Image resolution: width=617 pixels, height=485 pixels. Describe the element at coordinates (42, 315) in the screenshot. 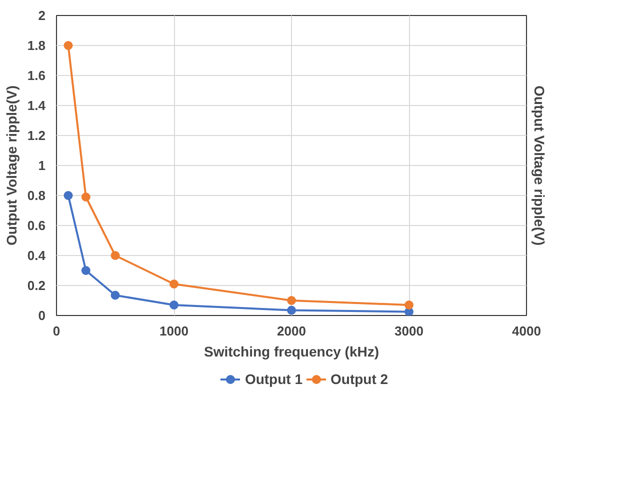

I see `y-tick-label: 0` at that location.